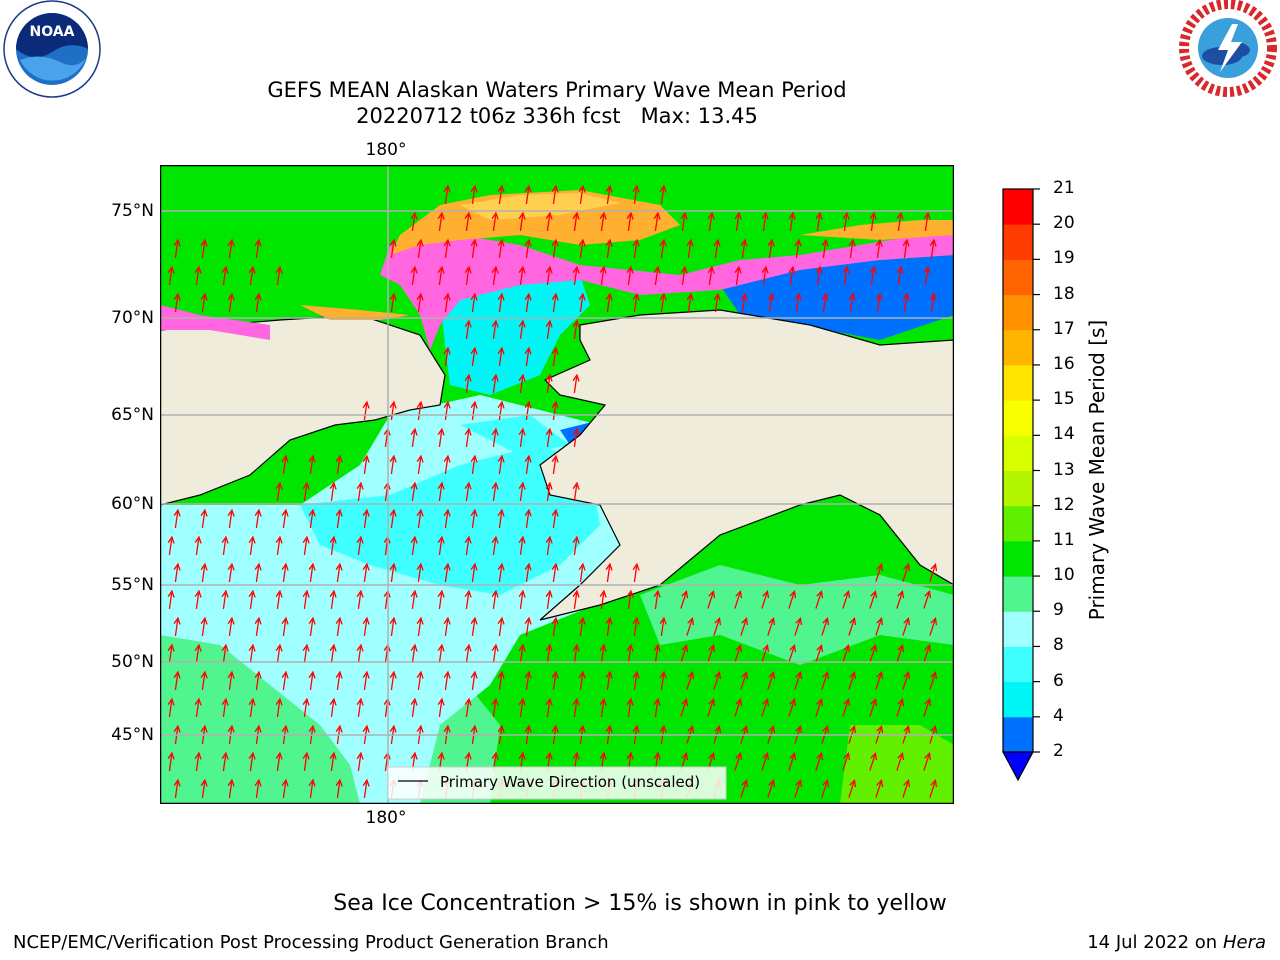 This screenshot has height=960, width=1280. Describe the element at coordinates (1058, 610) in the screenshot. I see `colorbar-tick-label: 9` at that location.